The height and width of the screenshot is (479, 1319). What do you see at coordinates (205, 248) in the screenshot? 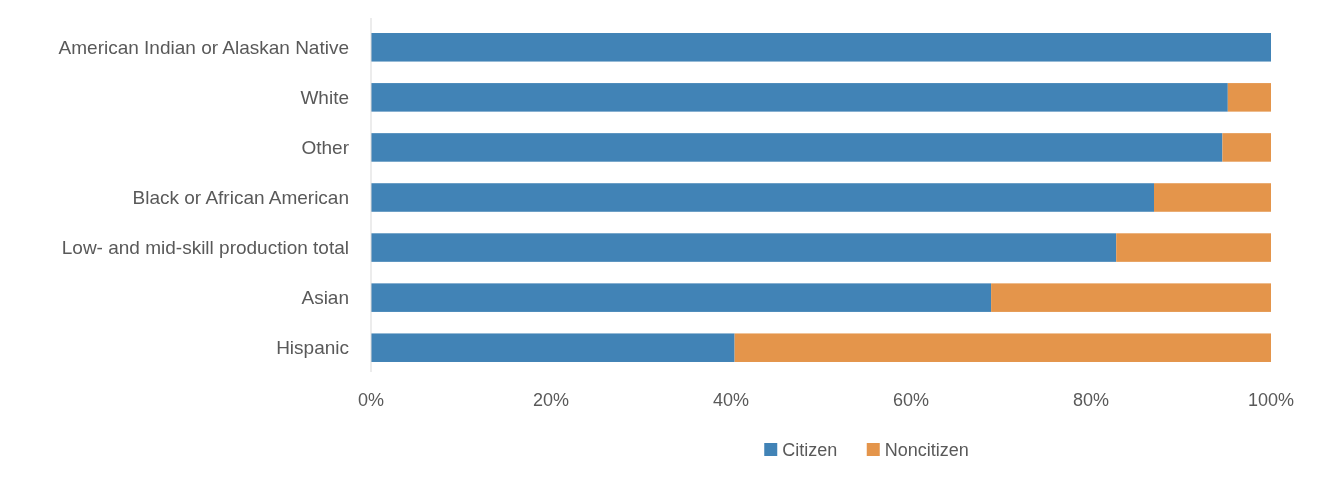
I see `y-tick-label: Low- and mid-skill production total` at bounding box center [205, 248].